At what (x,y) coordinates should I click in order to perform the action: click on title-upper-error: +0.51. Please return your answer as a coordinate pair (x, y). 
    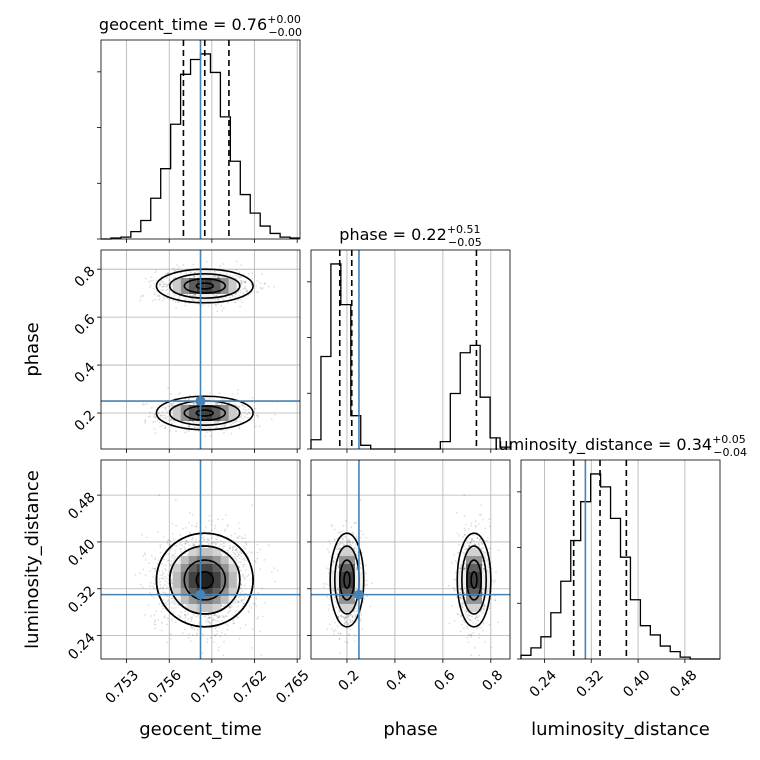
    Looking at the image, I should click on (464, 229).